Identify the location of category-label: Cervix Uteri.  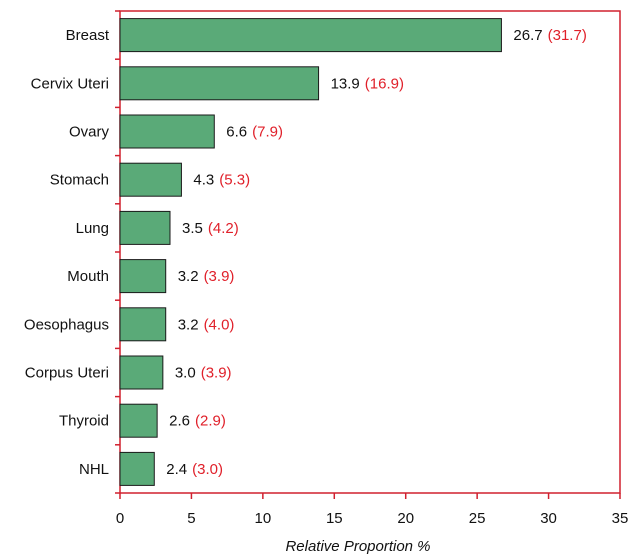
(70, 83).